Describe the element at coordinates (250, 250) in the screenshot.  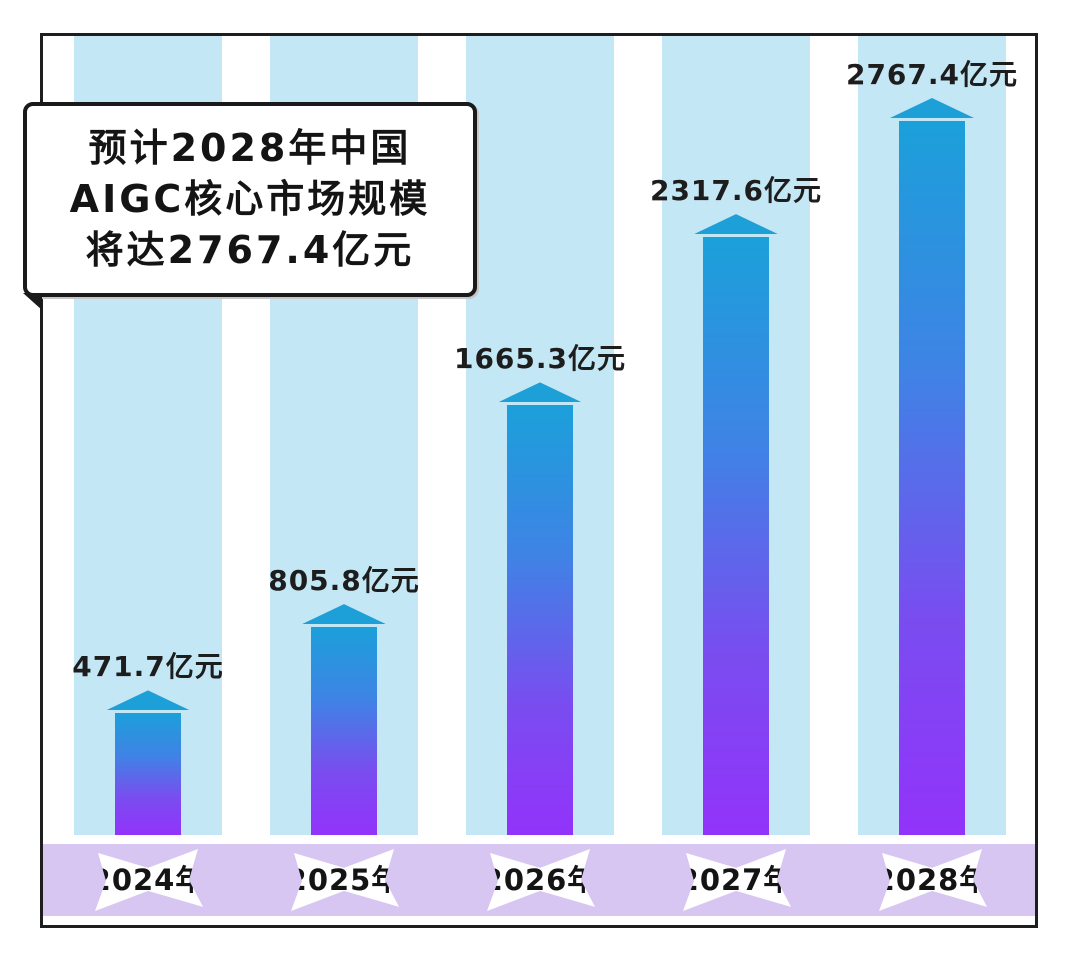
I see `title-line-3: 将达2767.4亿元` at that location.